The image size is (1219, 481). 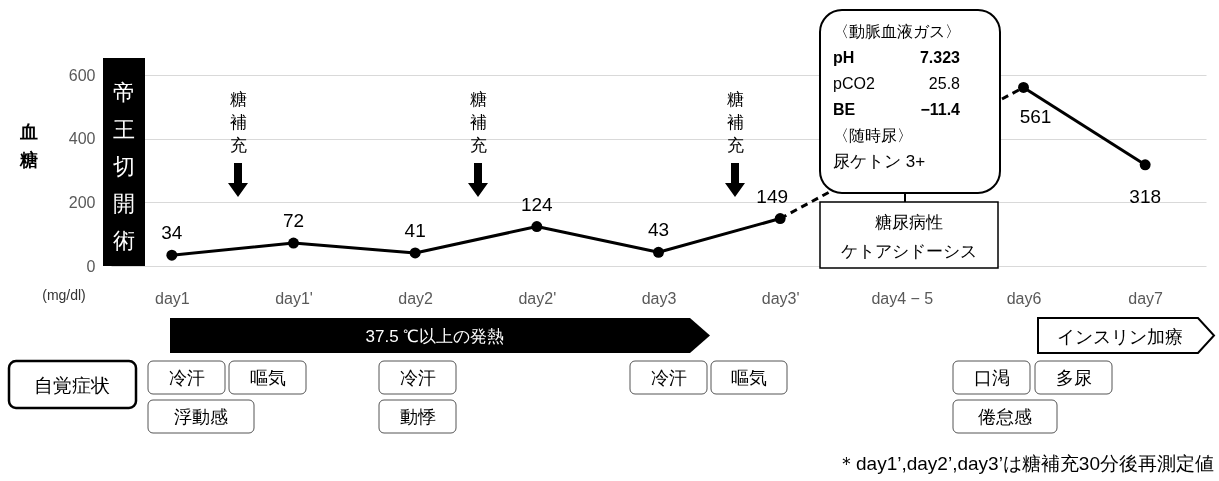 What do you see at coordinates (658, 230) in the screenshot?
I see `data-label: 43` at bounding box center [658, 230].